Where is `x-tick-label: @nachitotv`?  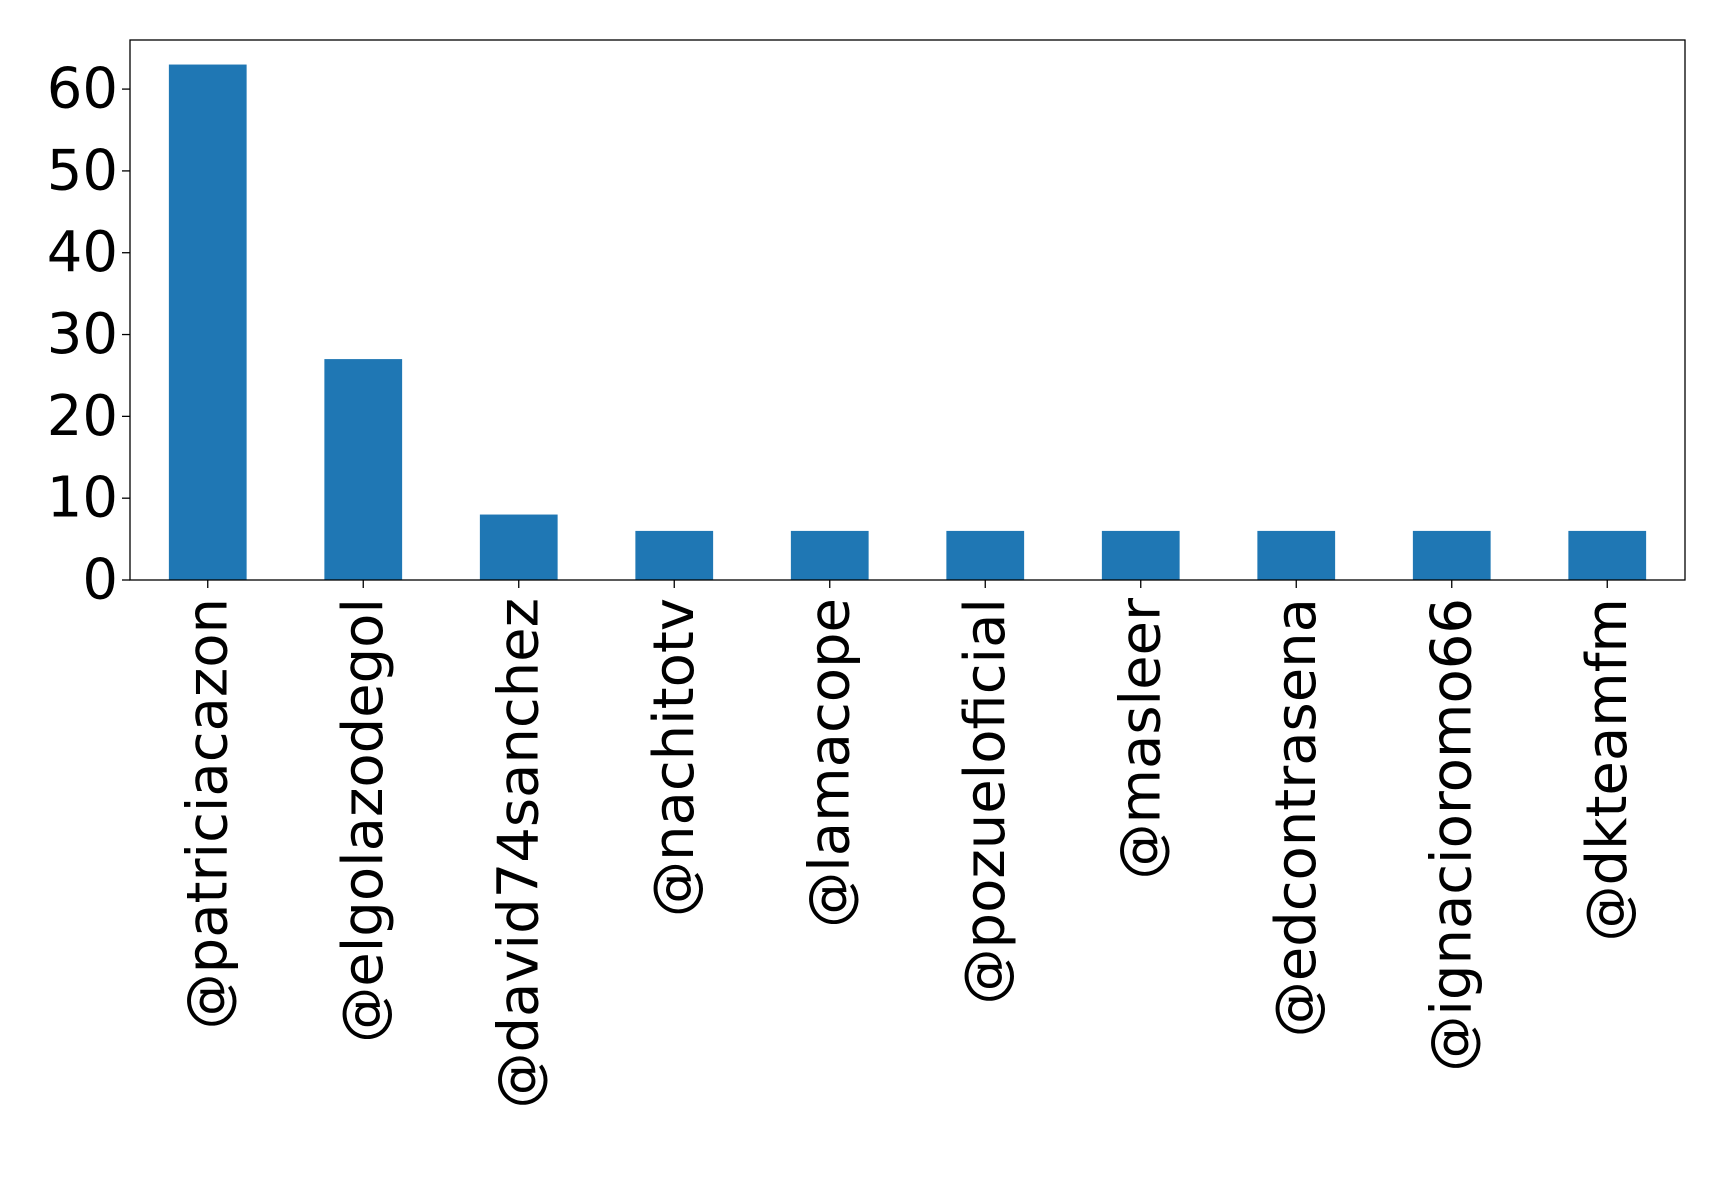
x-tick-label: @nachitotv is located at coordinates (674, 757).